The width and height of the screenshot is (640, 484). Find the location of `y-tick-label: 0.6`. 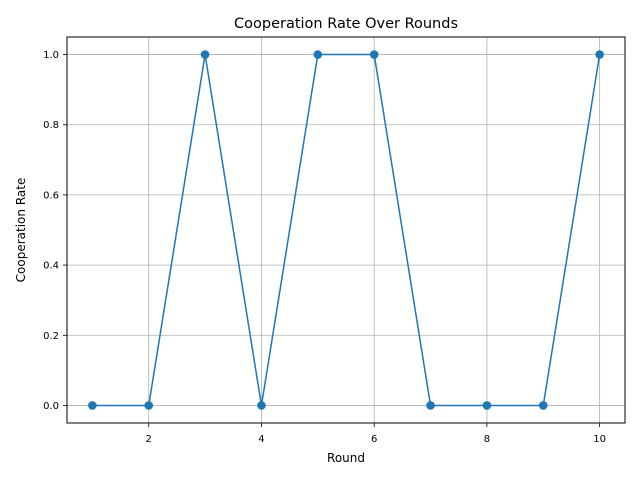

y-tick-label: 0.6 is located at coordinates (51, 195).